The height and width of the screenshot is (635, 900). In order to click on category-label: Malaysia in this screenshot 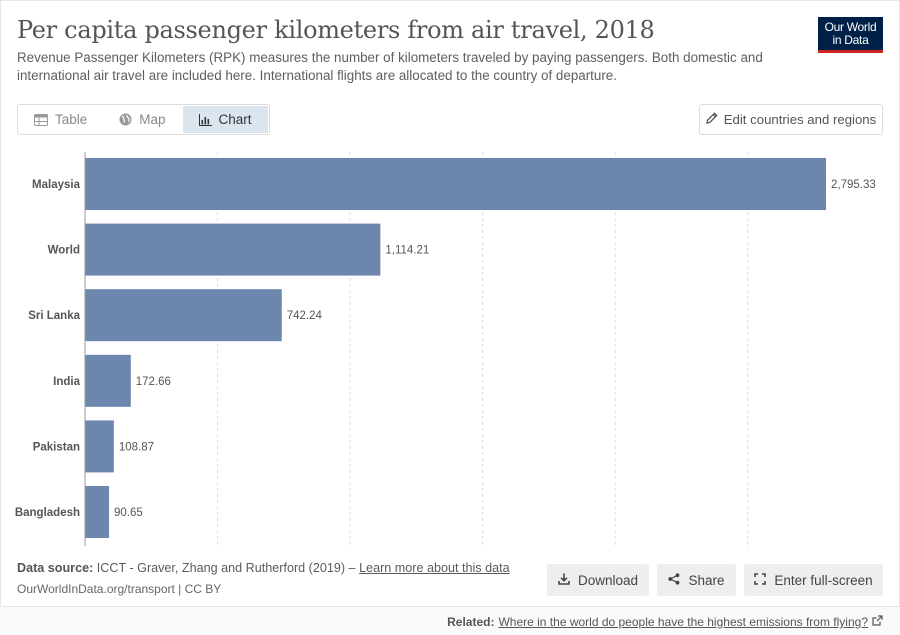, I will do `click(56, 185)`.